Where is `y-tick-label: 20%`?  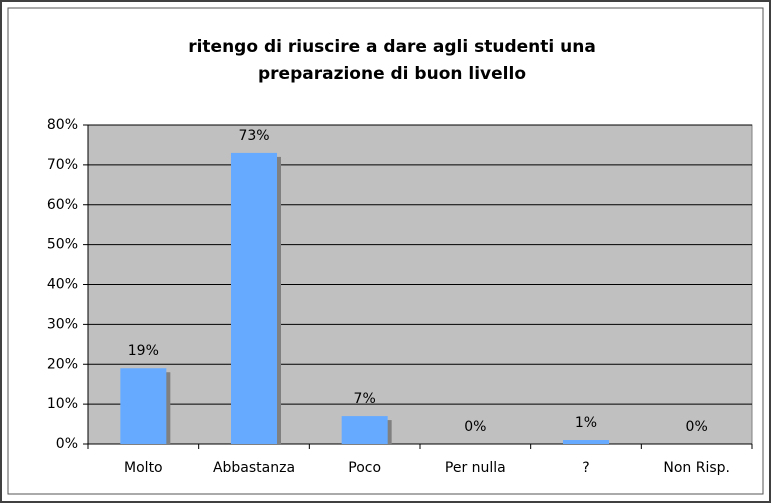
y-tick-label: 20% is located at coordinates (62, 364).